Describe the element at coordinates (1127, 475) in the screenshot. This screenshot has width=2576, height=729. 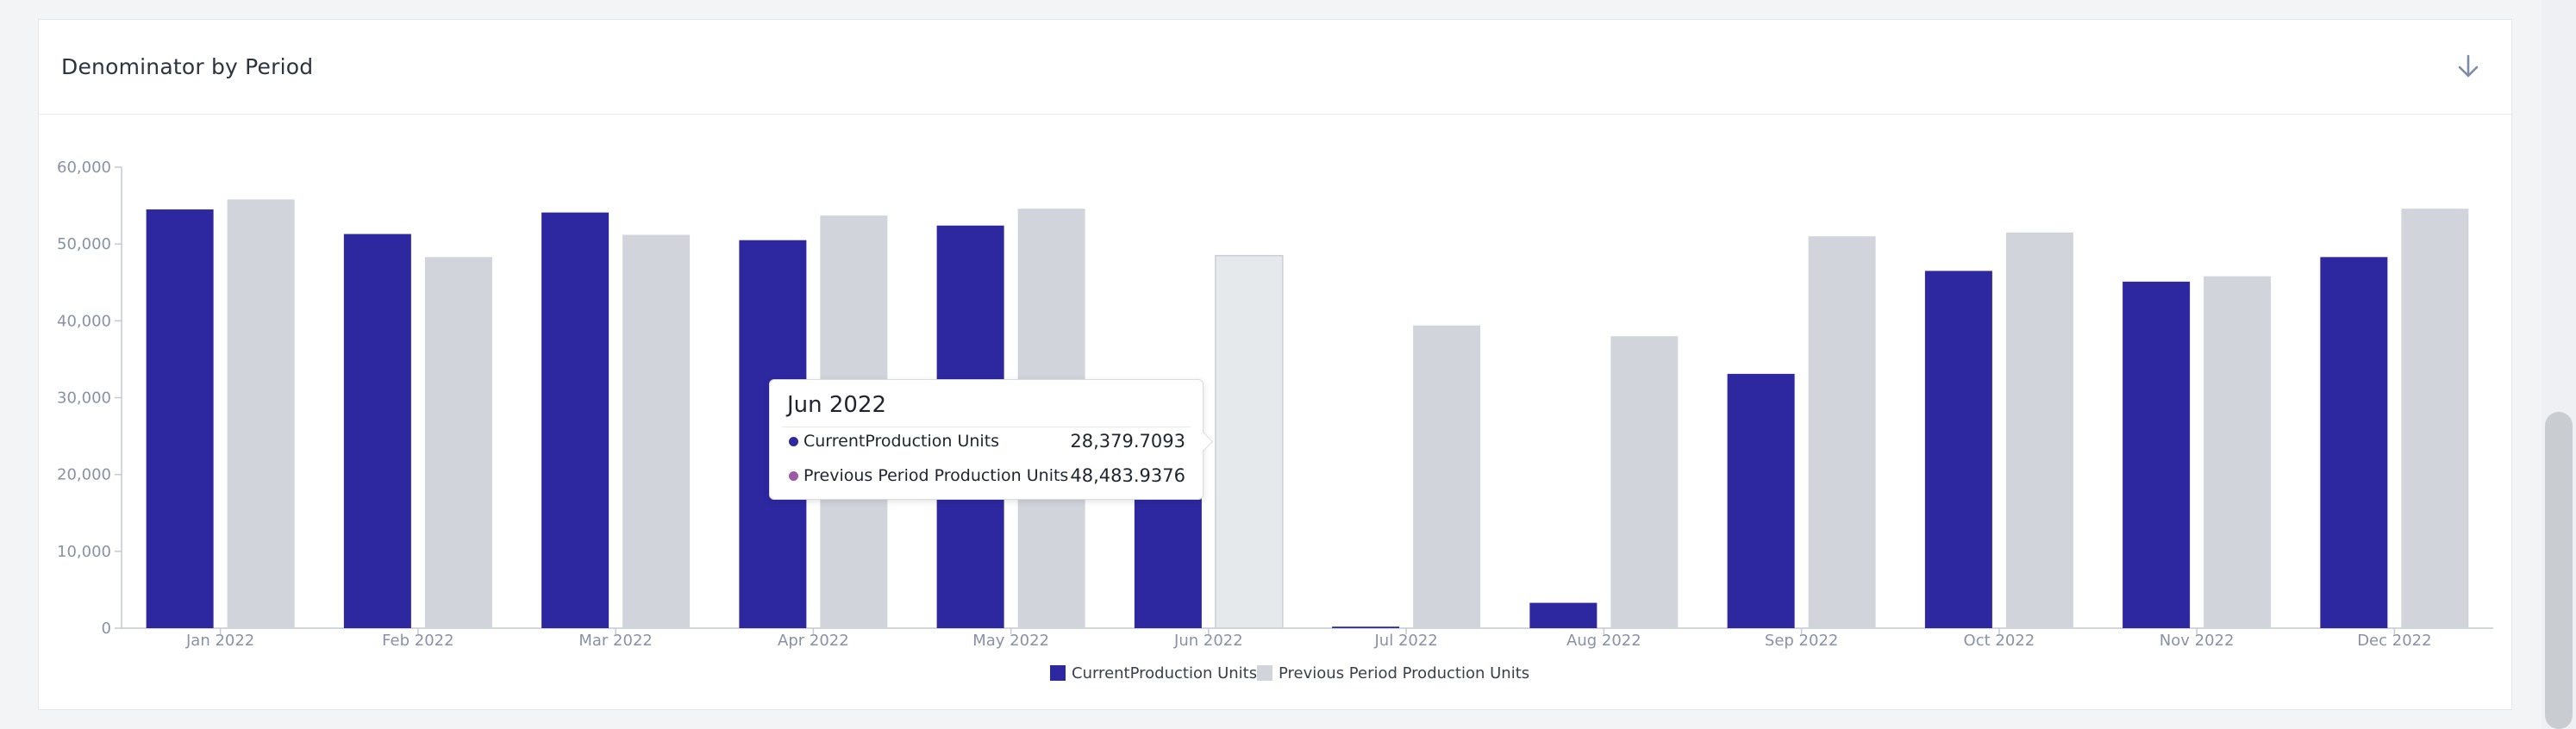
I see `tooltip-row-value: 48,483.9376` at that location.